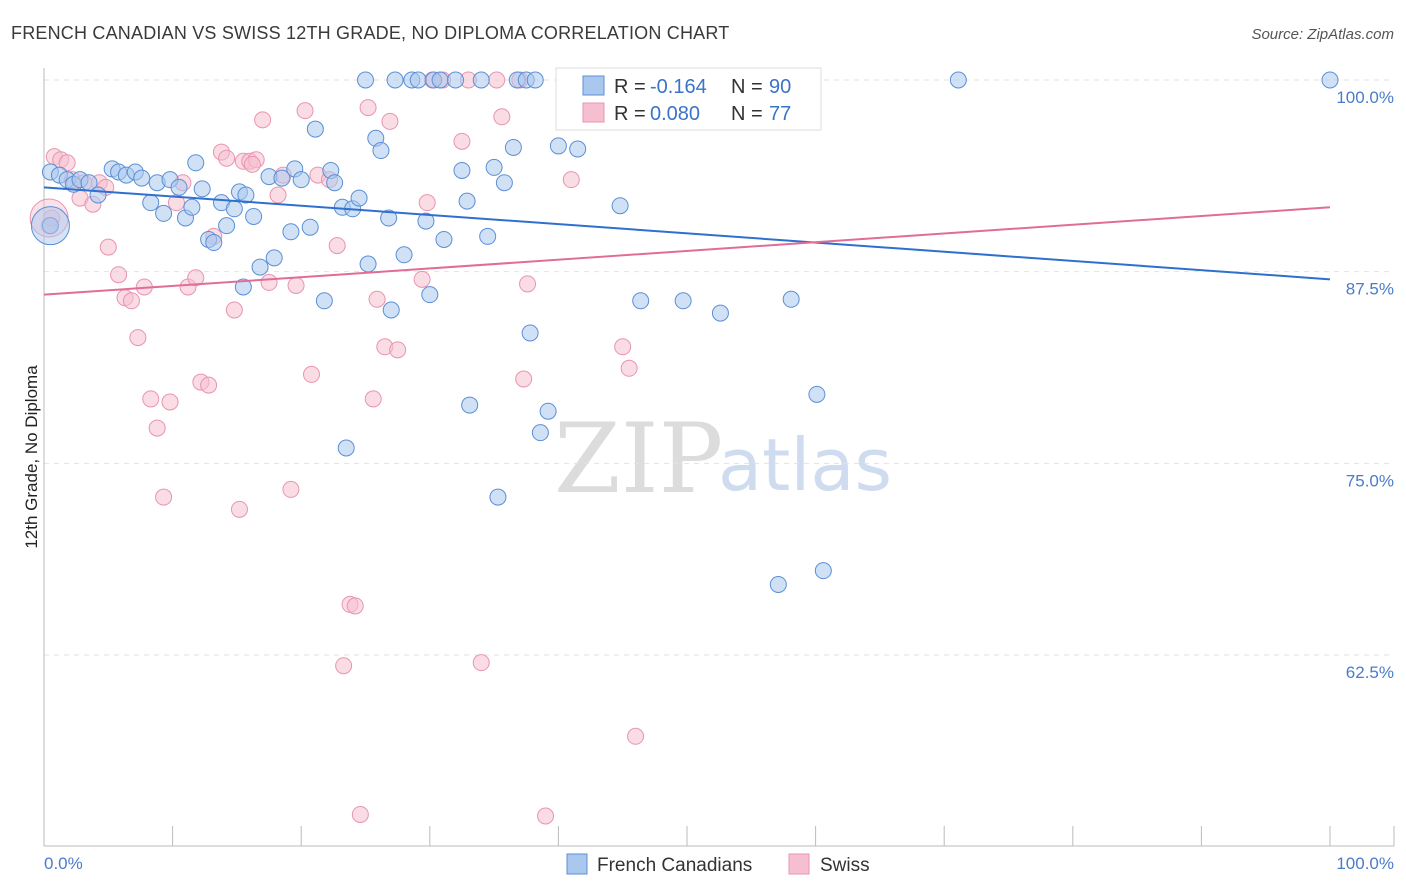 The height and width of the screenshot is (892, 1406). Describe the element at coordinates (1370, 480) in the screenshot. I see `y-tick-label: 75.0%` at that location.